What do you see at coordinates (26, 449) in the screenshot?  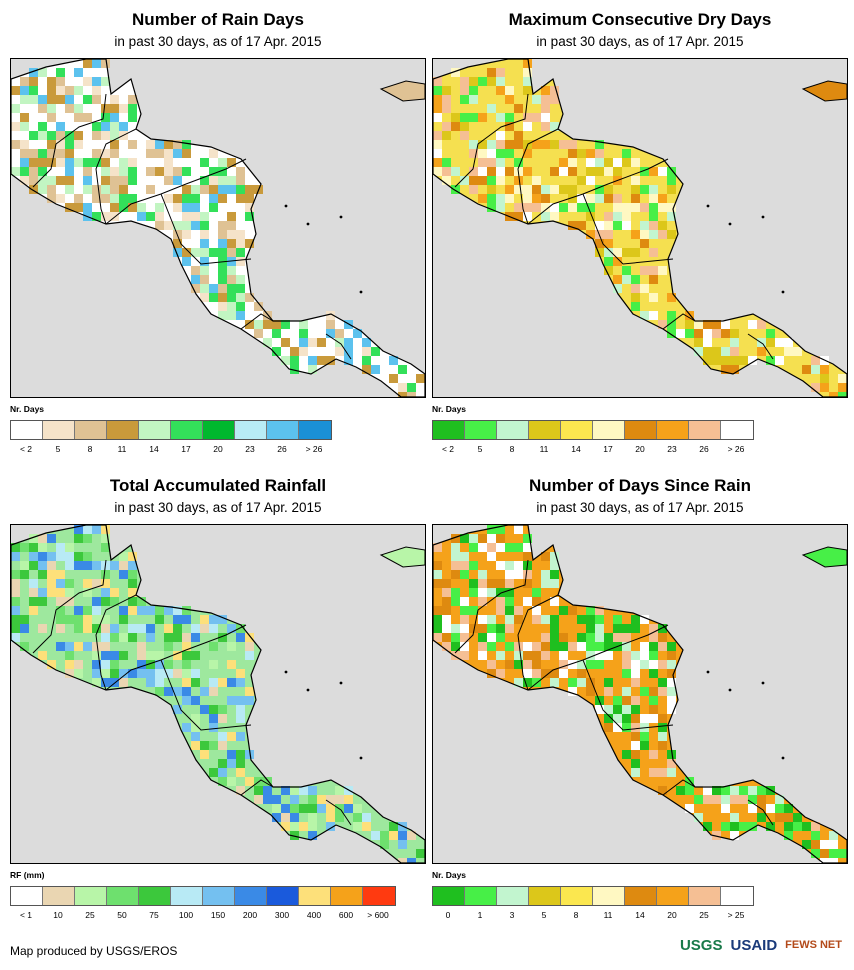 I see `legend-label: < 2` at bounding box center [26, 449].